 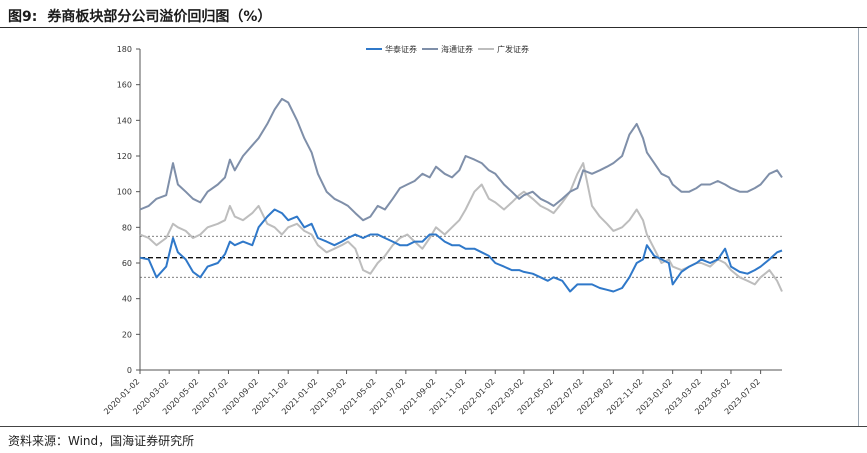 What do you see at coordinates (124, 120) in the screenshot?
I see `y-tick-label: 140` at bounding box center [124, 120].